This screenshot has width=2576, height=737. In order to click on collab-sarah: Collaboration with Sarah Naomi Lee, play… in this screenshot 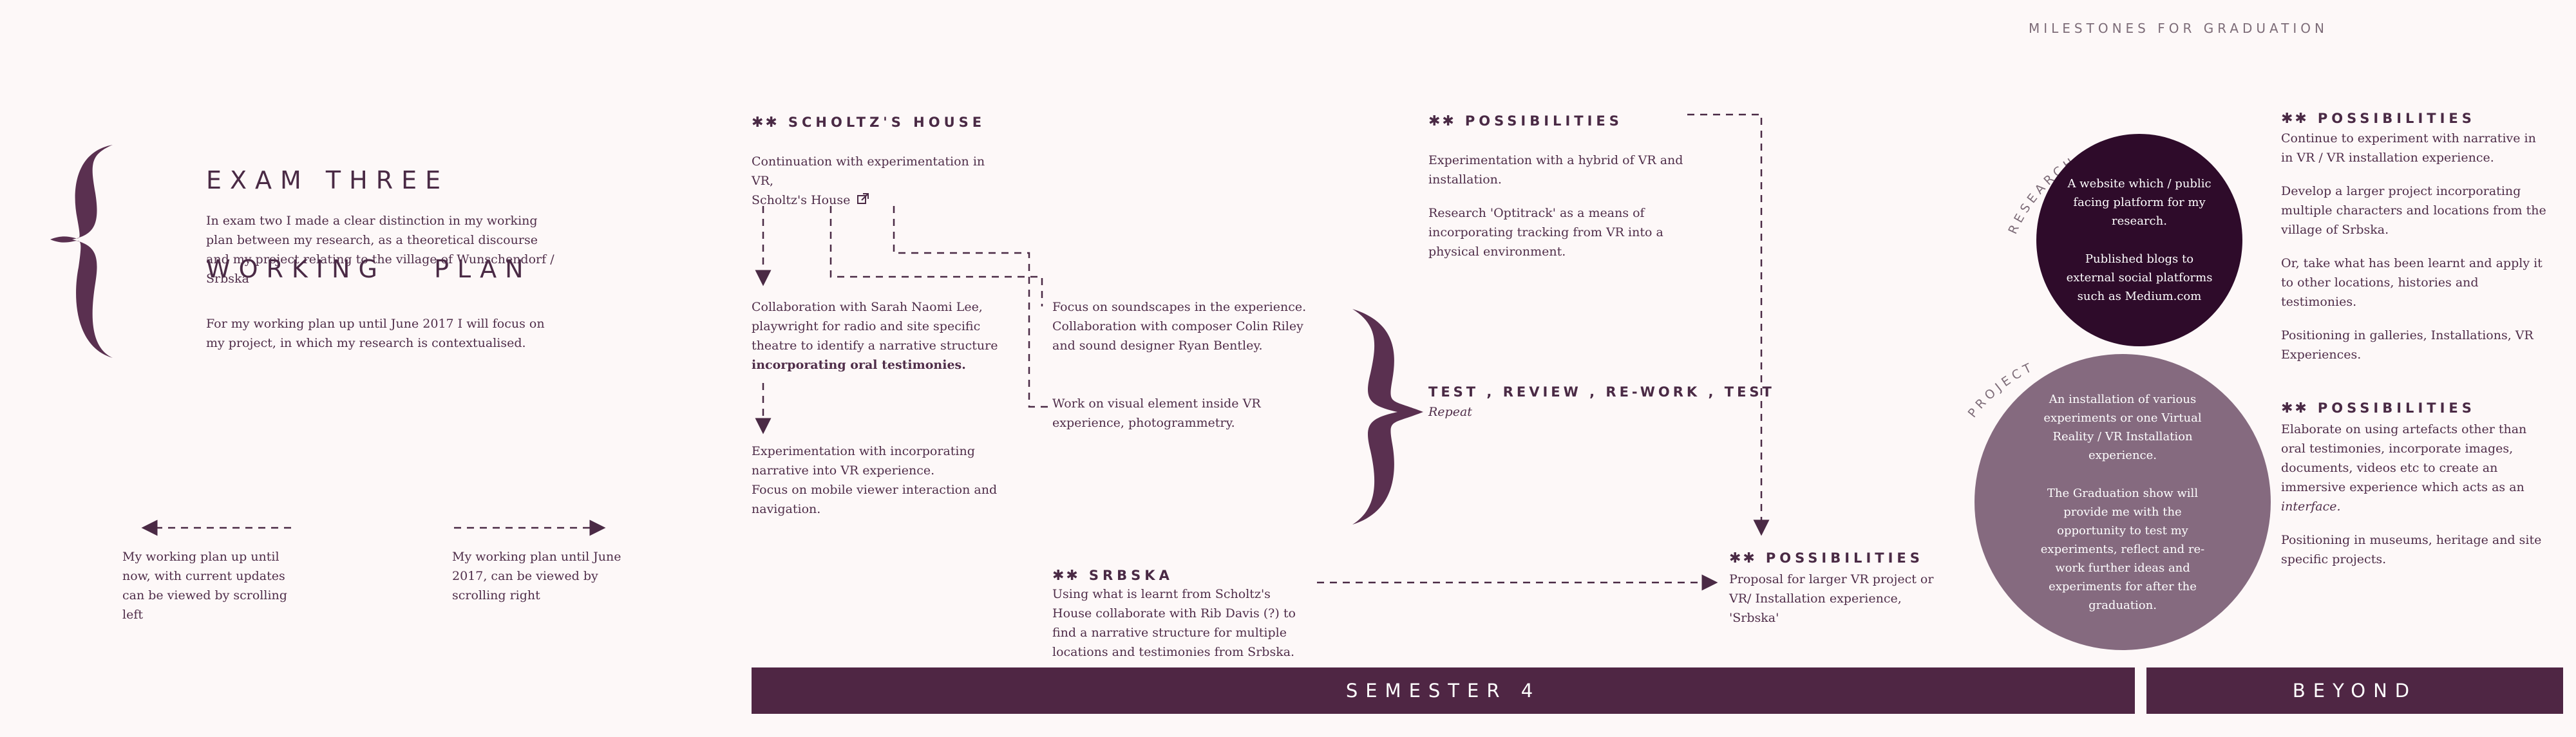, I will do `click(879, 336)`.